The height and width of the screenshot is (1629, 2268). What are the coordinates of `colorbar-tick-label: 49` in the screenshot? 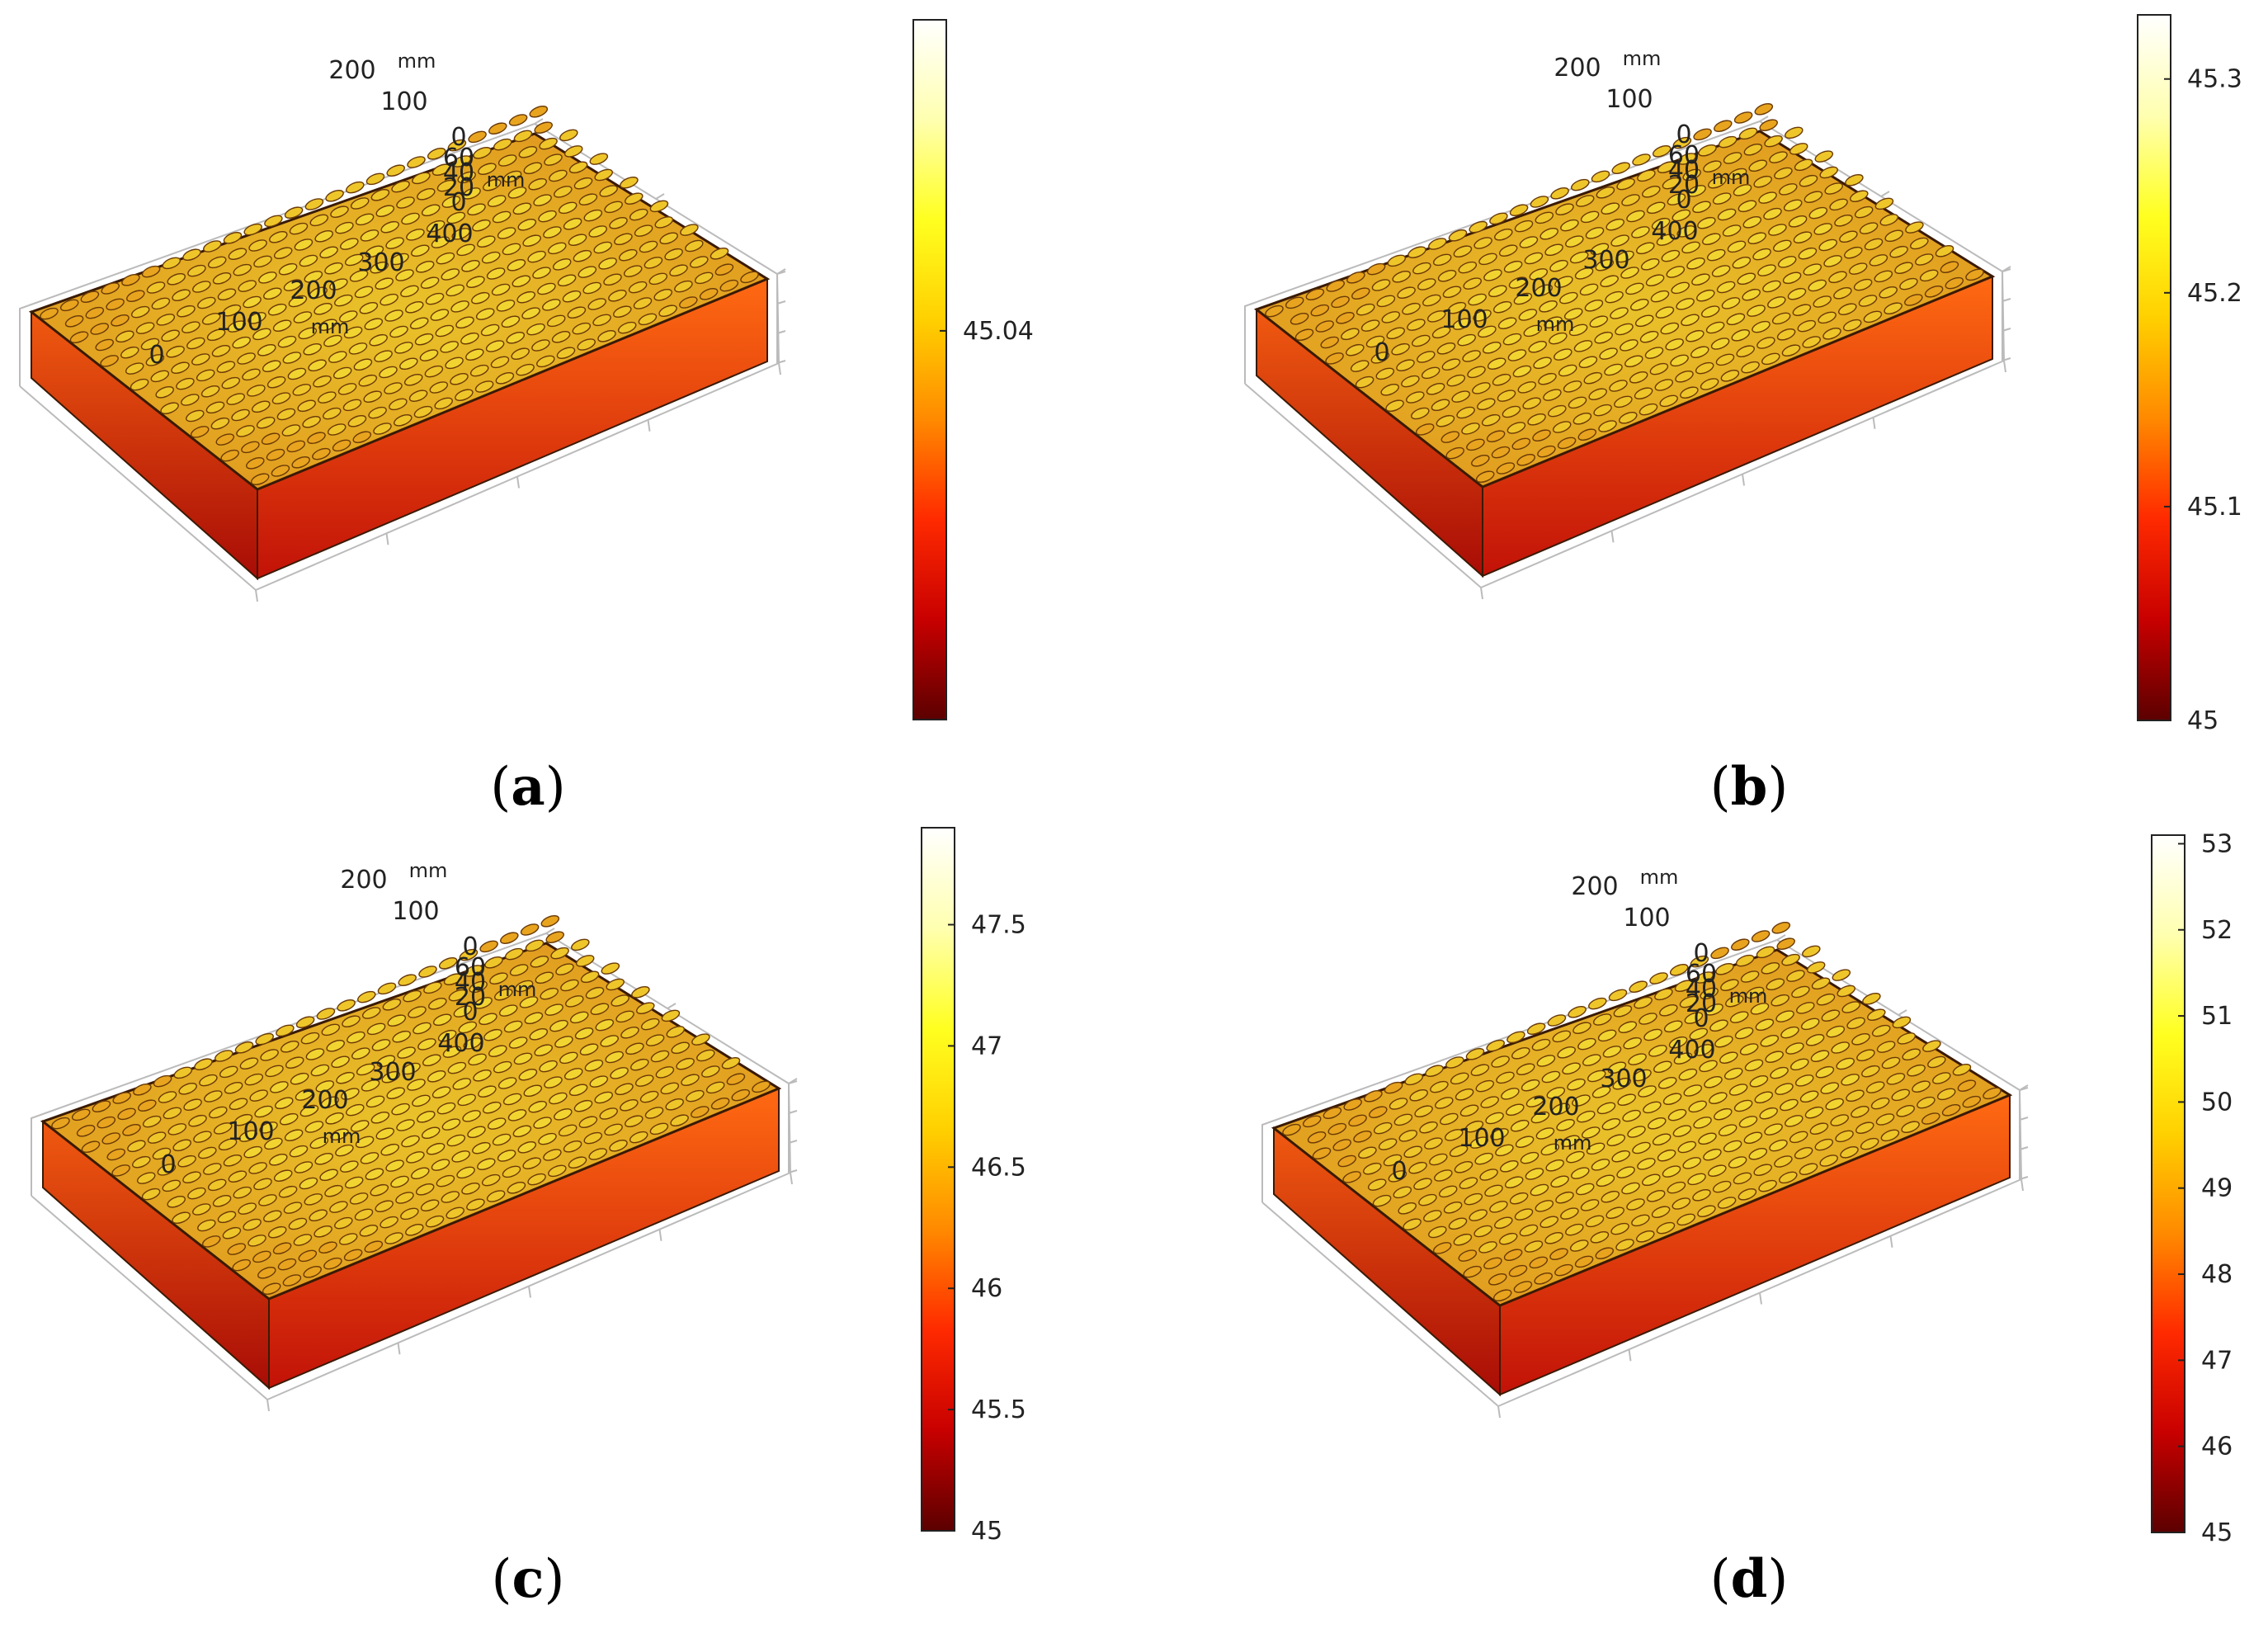 It's located at (2217, 1188).